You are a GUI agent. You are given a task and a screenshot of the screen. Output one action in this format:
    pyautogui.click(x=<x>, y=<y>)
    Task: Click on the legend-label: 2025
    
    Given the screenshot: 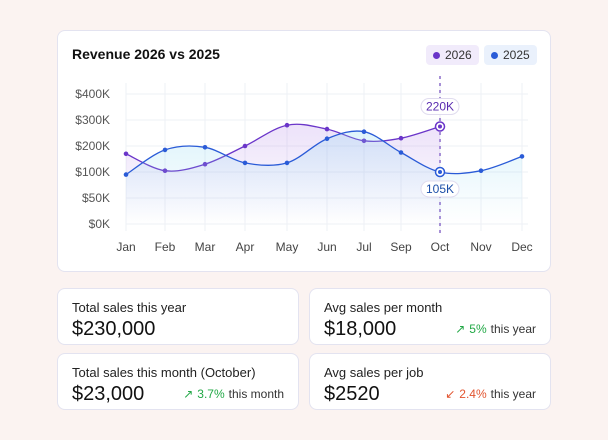 What is the action you would take?
    pyautogui.click(x=516, y=55)
    